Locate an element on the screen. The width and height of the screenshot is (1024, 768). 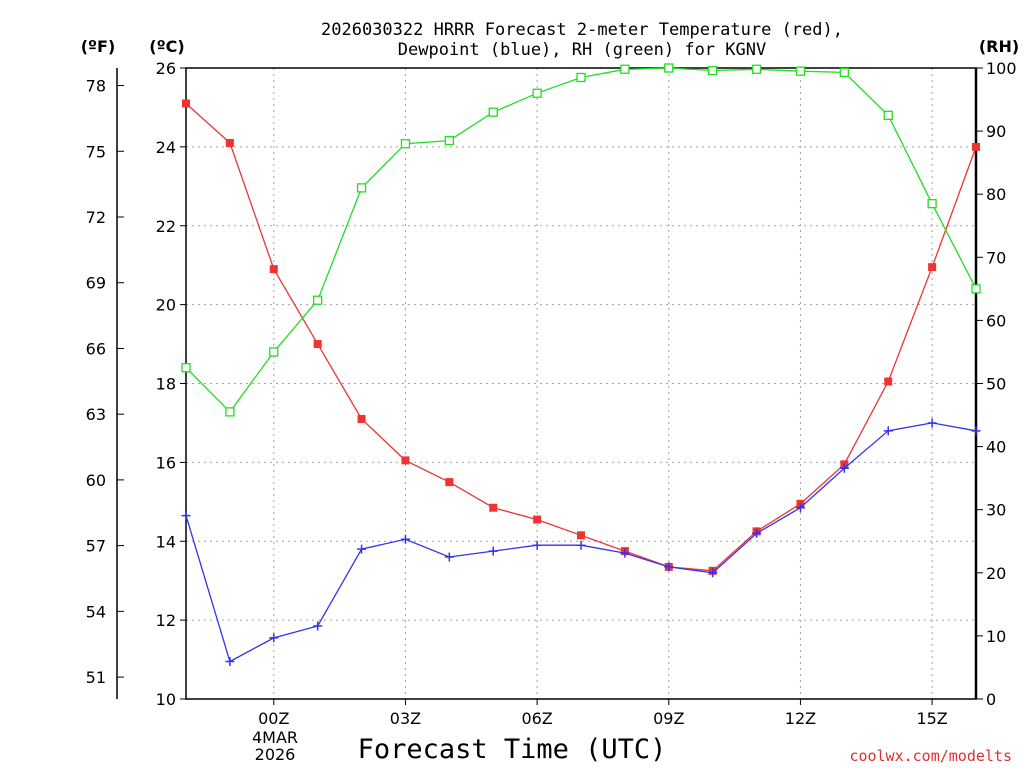
rh-tick-label: 90 is located at coordinates (996, 131).